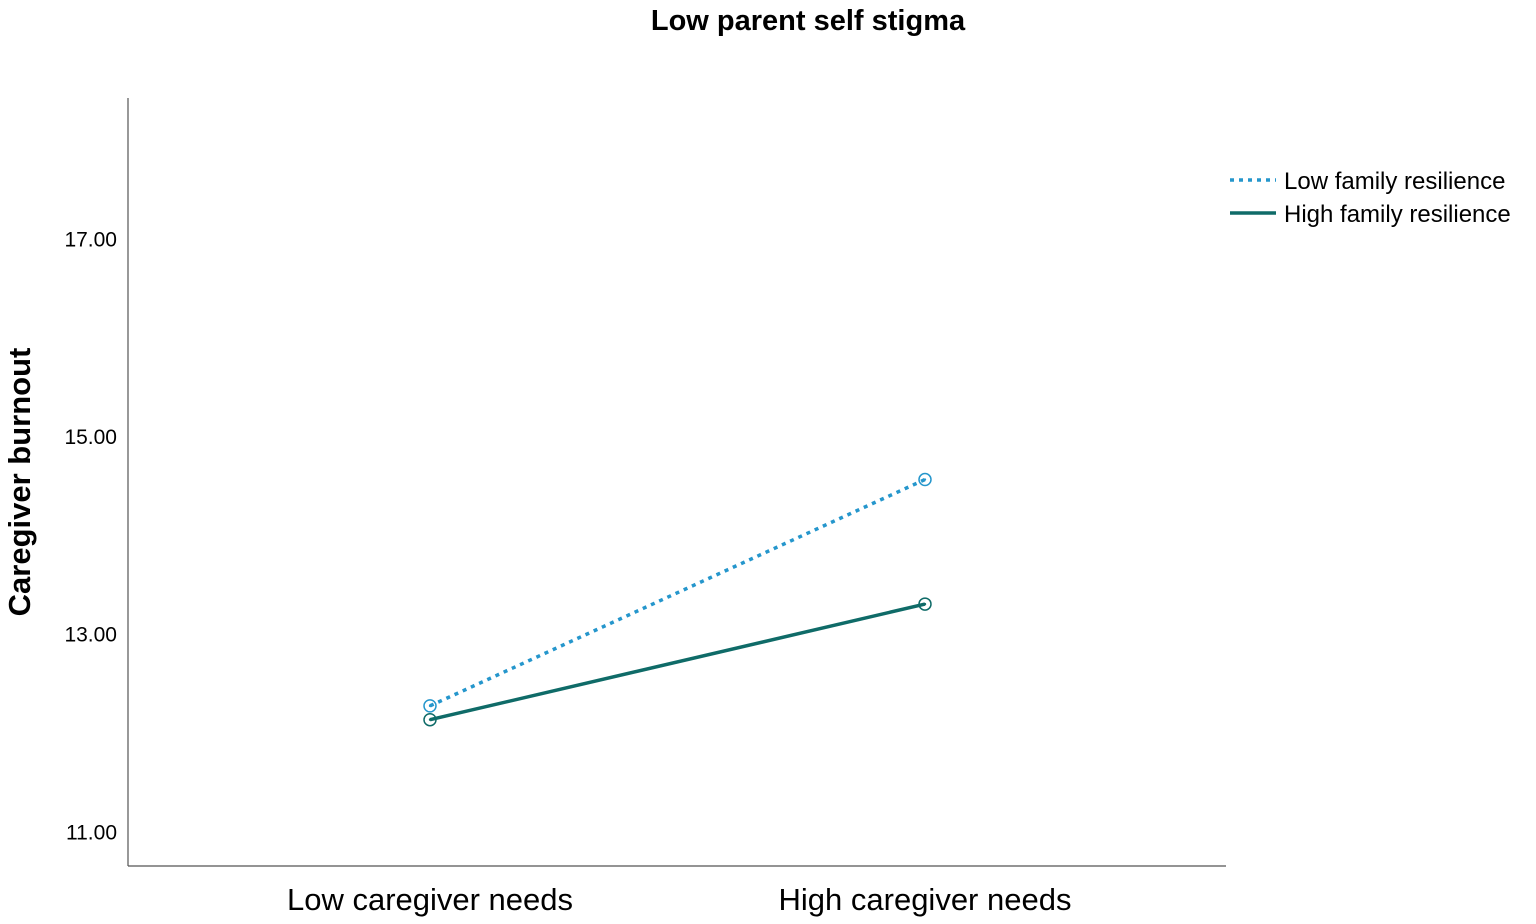 This screenshot has height=924, width=1536. I want to click on legend-label-low-family-resilience: Low family resilience, so click(1394, 181).